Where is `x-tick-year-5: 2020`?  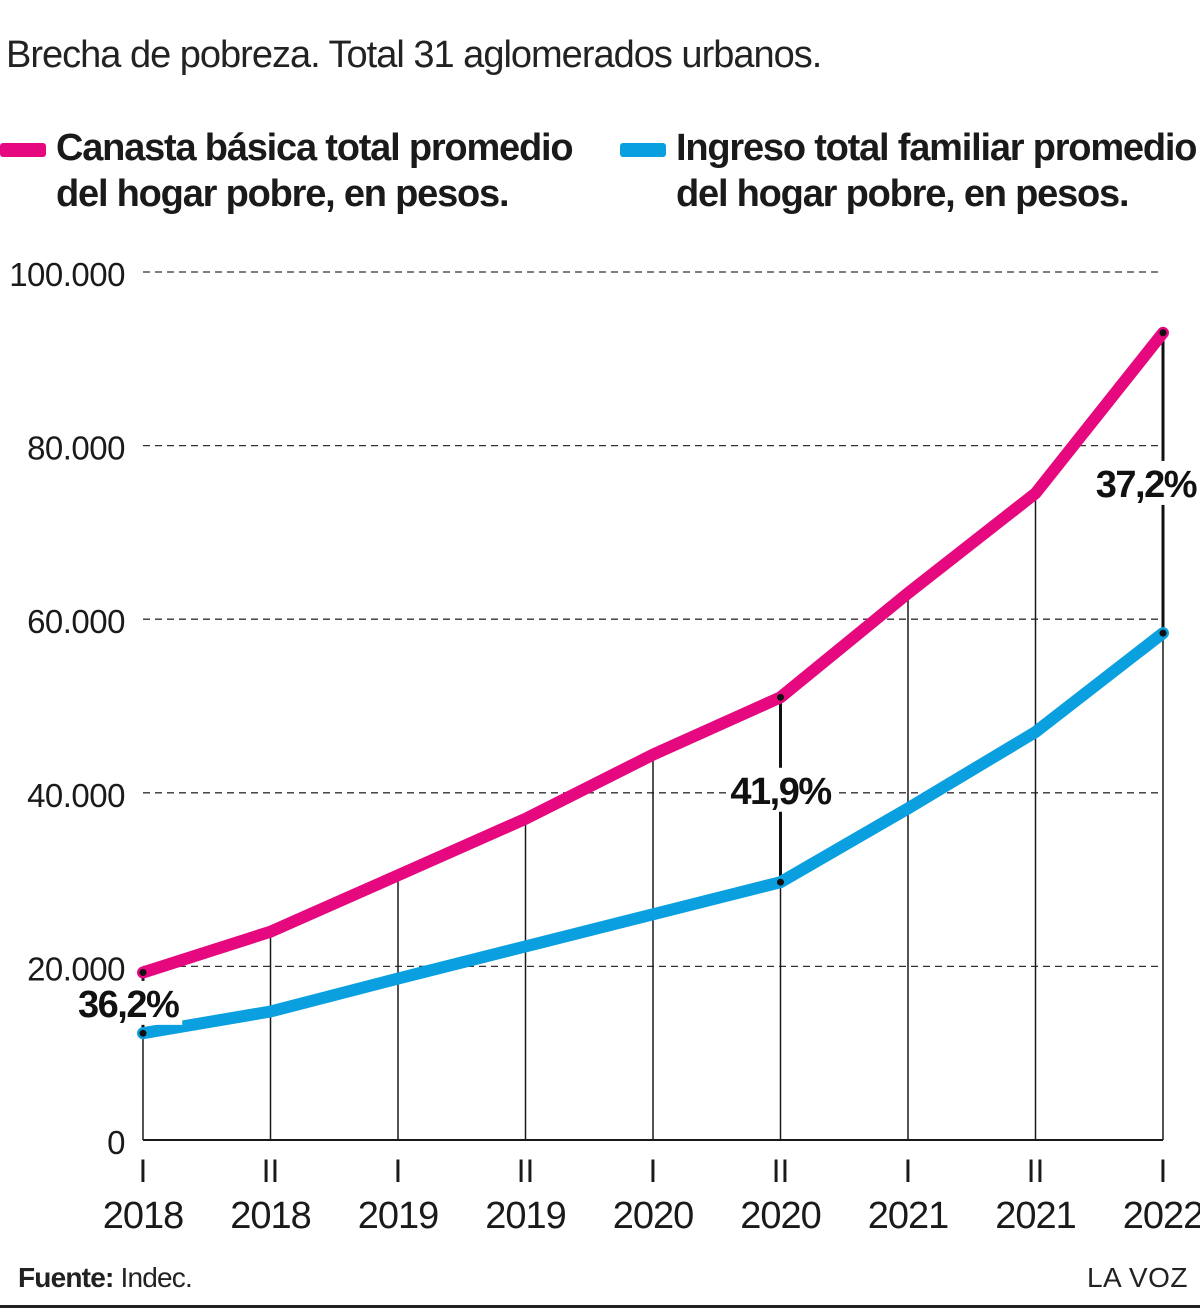 x-tick-year-5: 2020 is located at coordinates (780, 1216).